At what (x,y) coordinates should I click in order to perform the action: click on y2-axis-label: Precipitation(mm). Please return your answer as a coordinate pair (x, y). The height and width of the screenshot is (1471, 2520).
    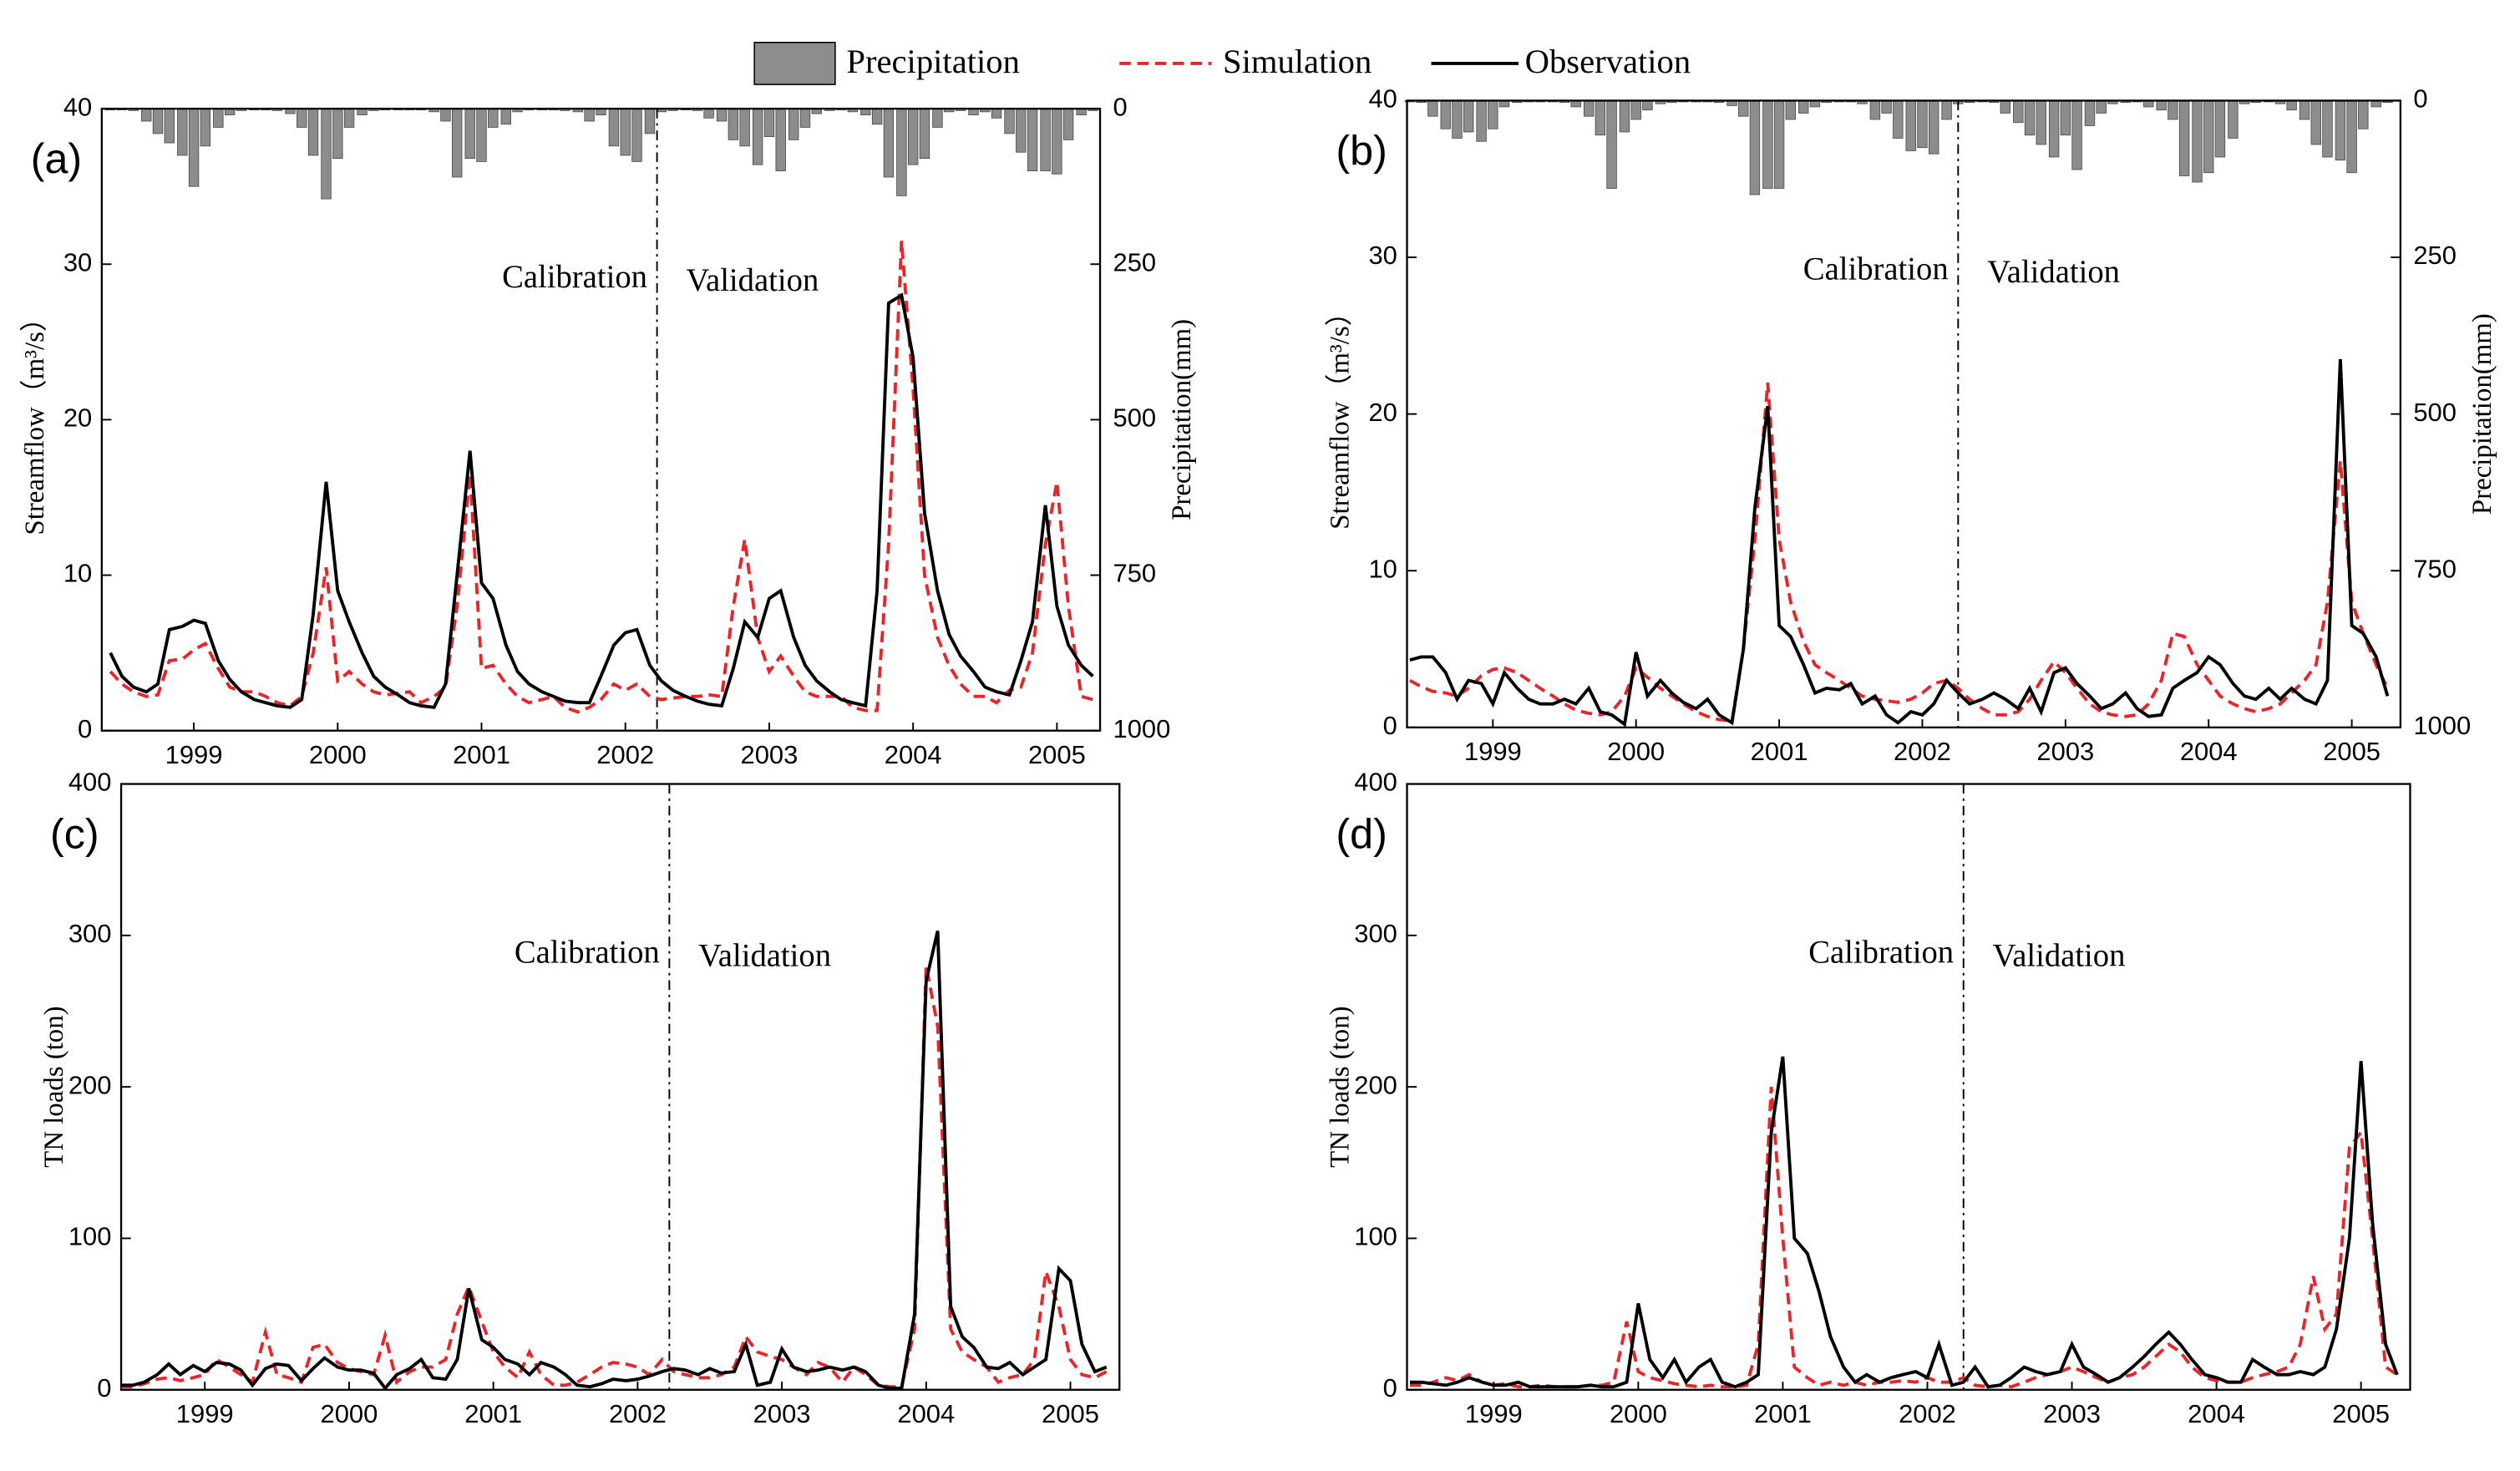
    Looking at the image, I should click on (2482, 414).